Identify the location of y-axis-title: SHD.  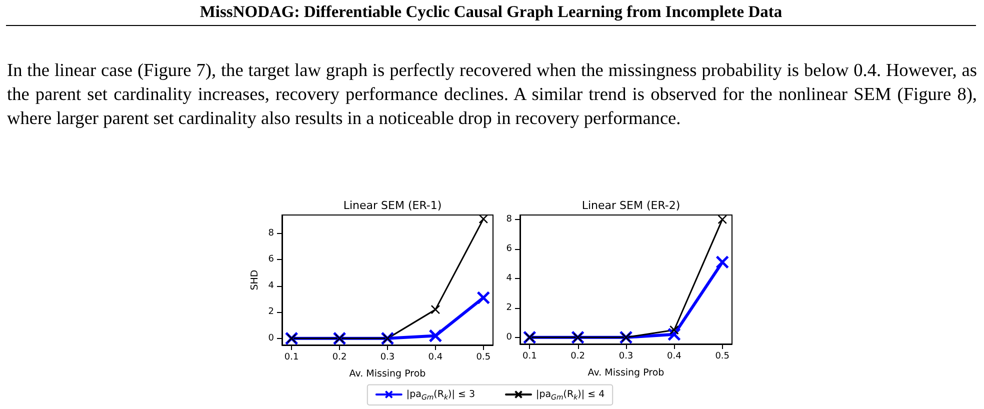
(255, 280).